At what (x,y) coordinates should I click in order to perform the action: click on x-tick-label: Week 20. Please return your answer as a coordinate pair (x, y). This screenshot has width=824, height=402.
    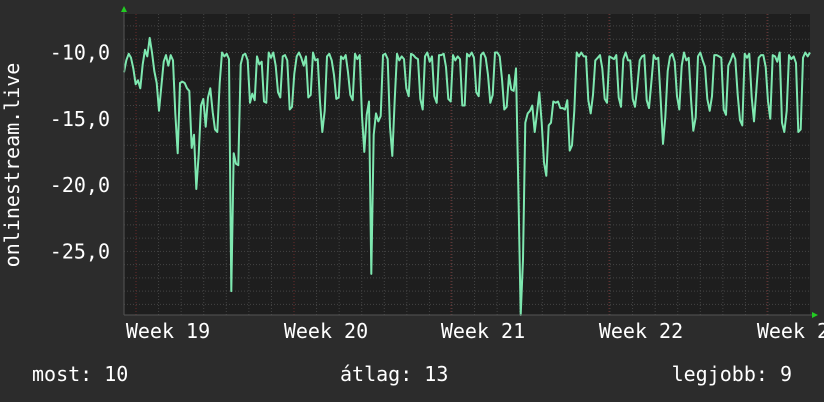
    Looking at the image, I should click on (326, 331).